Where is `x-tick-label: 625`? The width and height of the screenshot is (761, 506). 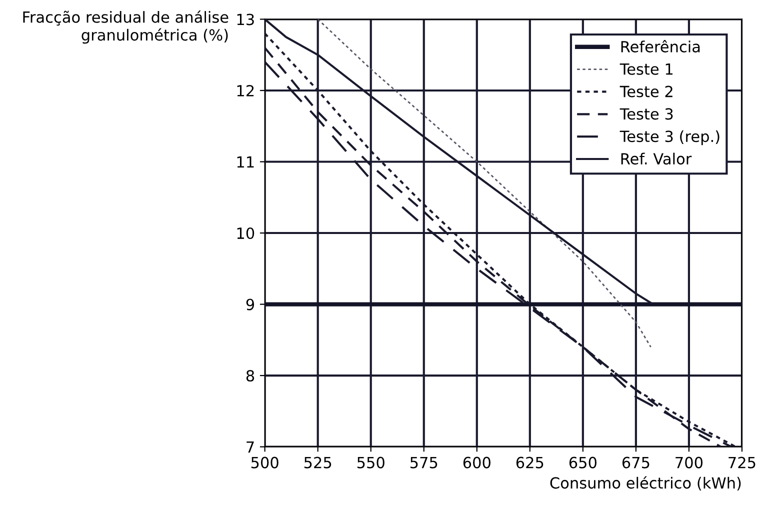
x-tick-label: 625 is located at coordinates (530, 462).